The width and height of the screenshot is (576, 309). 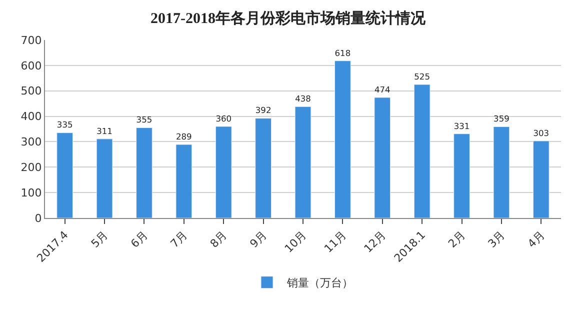 What do you see at coordinates (31, 193) in the screenshot?
I see `y-tick-label: 100` at bounding box center [31, 193].